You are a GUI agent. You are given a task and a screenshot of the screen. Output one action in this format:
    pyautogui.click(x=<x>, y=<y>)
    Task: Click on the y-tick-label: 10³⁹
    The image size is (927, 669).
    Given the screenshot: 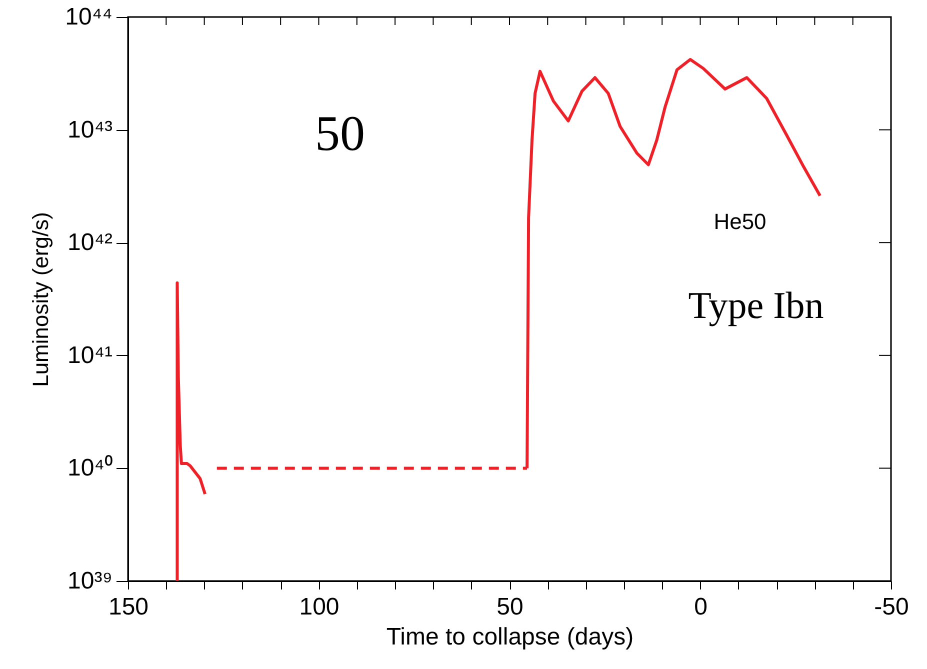 What is the action you would take?
    pyautogui.click(x=90, y=581)
    